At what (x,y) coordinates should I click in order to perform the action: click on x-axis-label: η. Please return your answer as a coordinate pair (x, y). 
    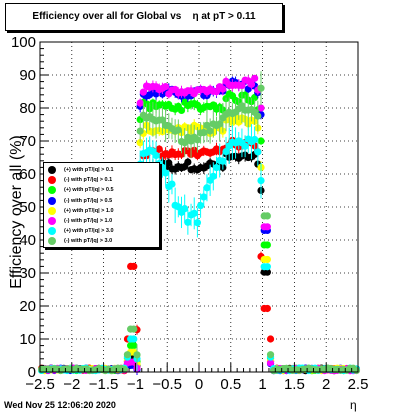
    Looking at the image, I should click on (353, 405).